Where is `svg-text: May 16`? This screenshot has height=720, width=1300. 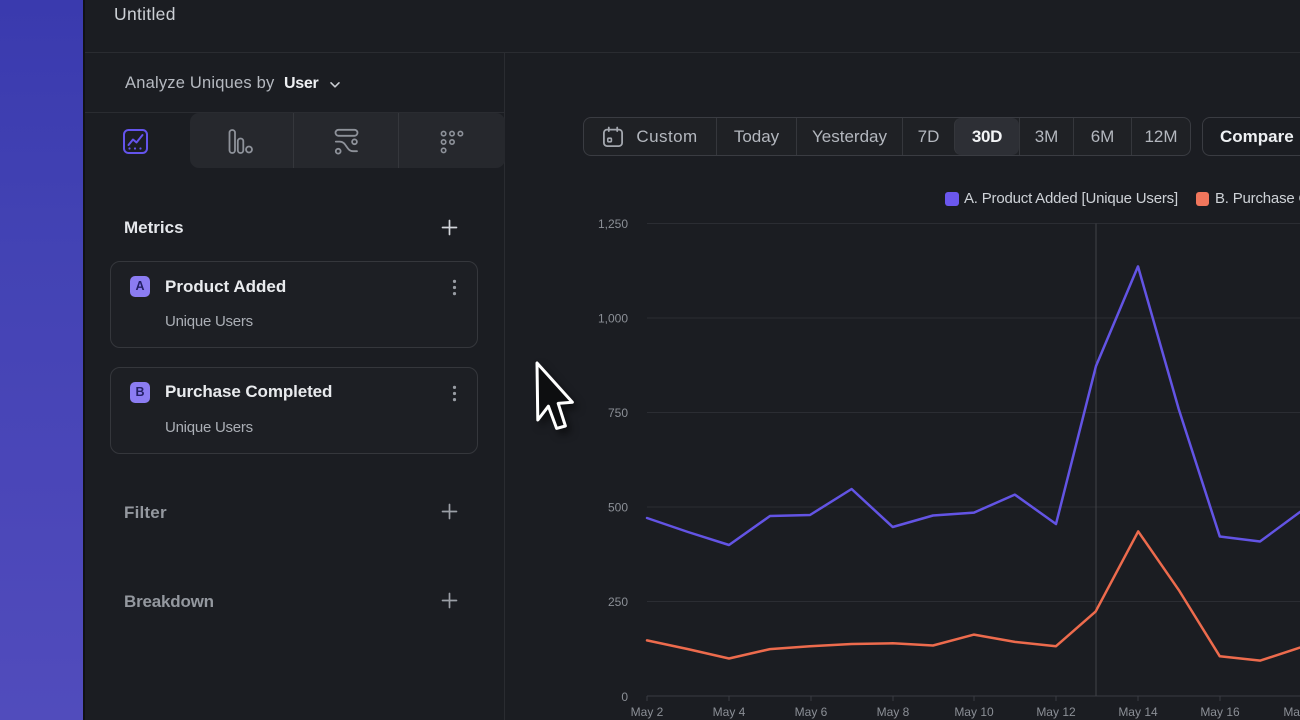
svg-text: May 16 is located at coordinates (1220, 712).